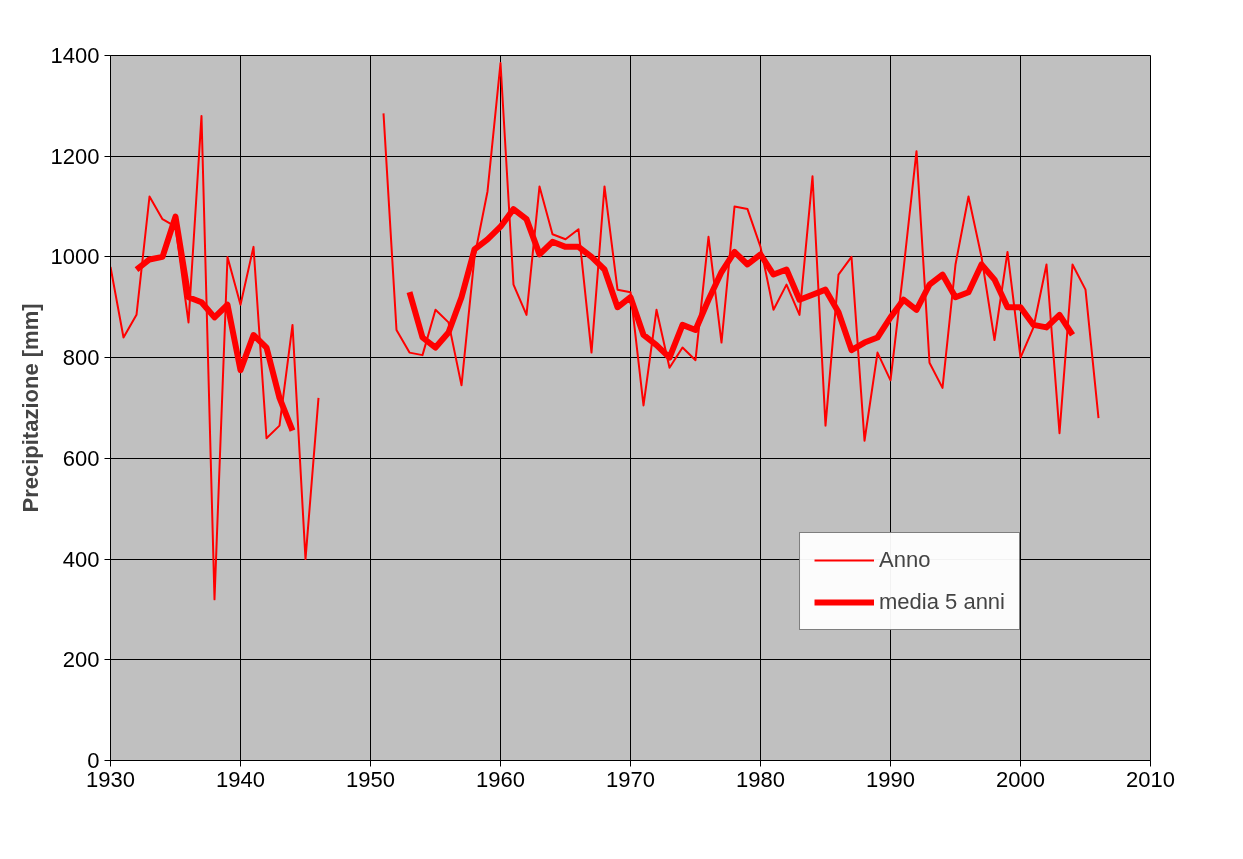 The width and height of the screenshot is (1243, 859). What do you see at coordinates (890, 779) in the screenshot?
I see `x-tick-label: 1990` at bounding box center [890, 779].